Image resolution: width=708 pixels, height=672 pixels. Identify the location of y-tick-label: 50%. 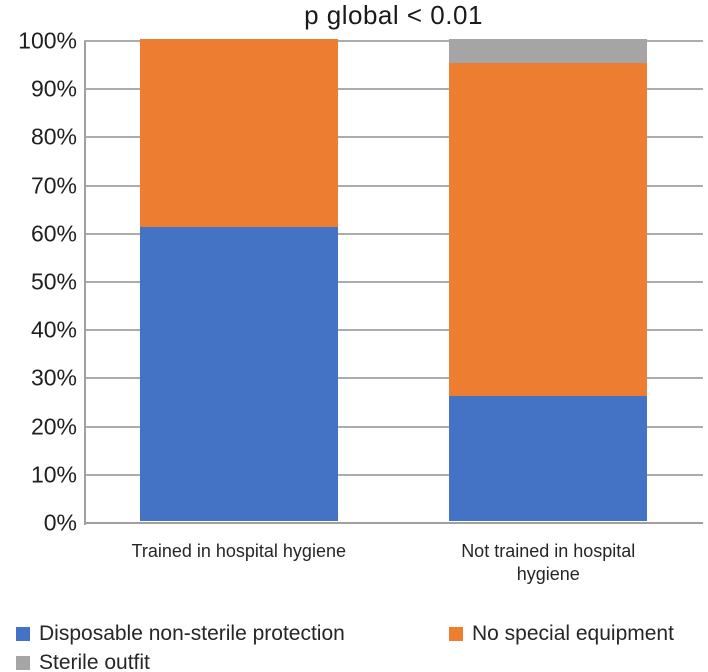
(53, 281).